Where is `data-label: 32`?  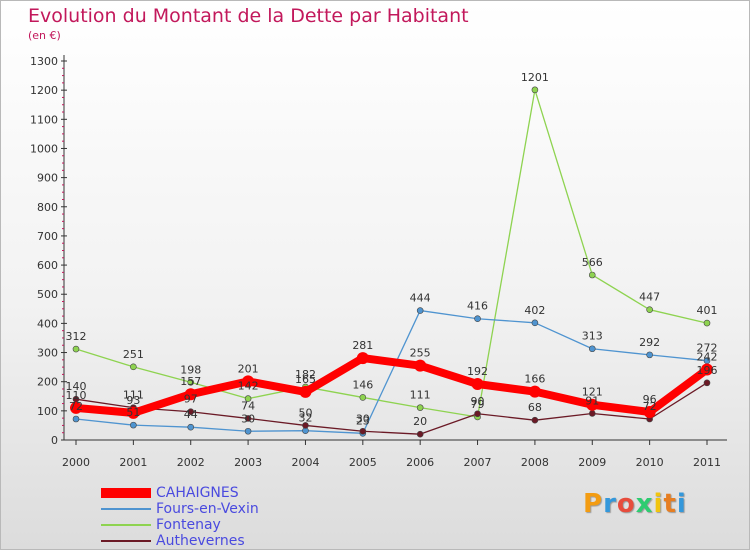
data-label: 32 is located at coordinates (305, 418).